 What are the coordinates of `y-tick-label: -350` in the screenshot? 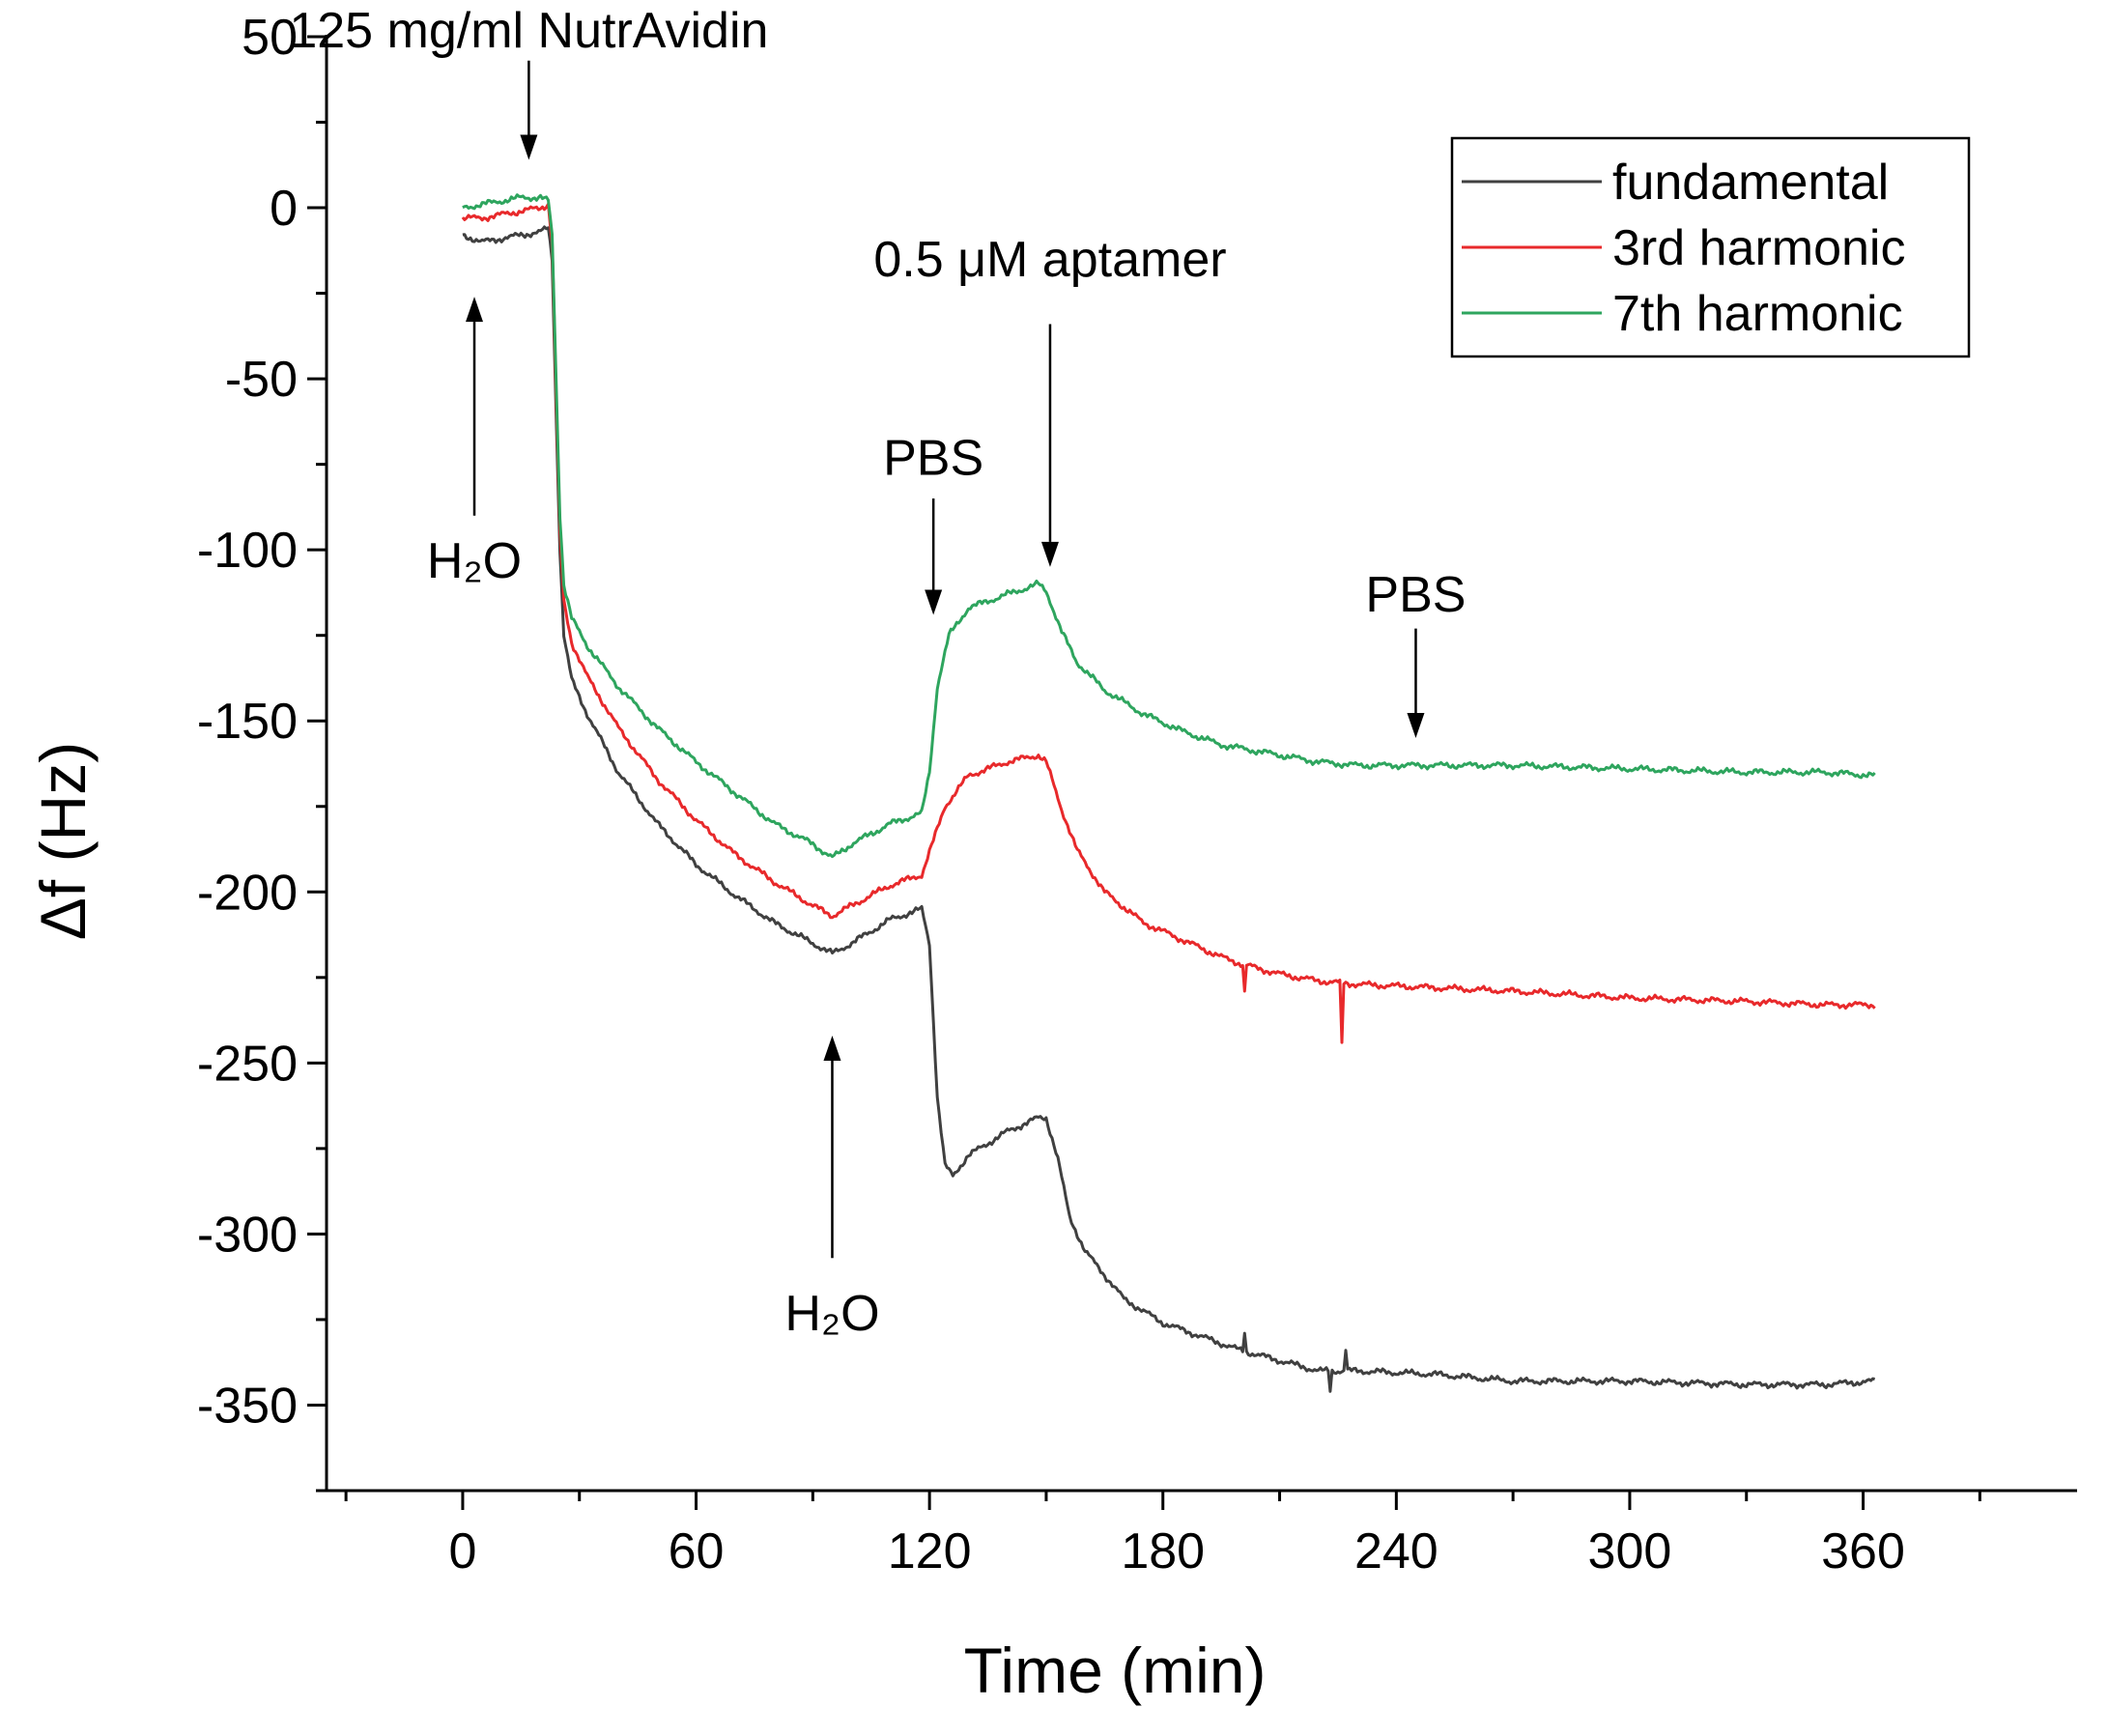 It's located at (247, 1406).